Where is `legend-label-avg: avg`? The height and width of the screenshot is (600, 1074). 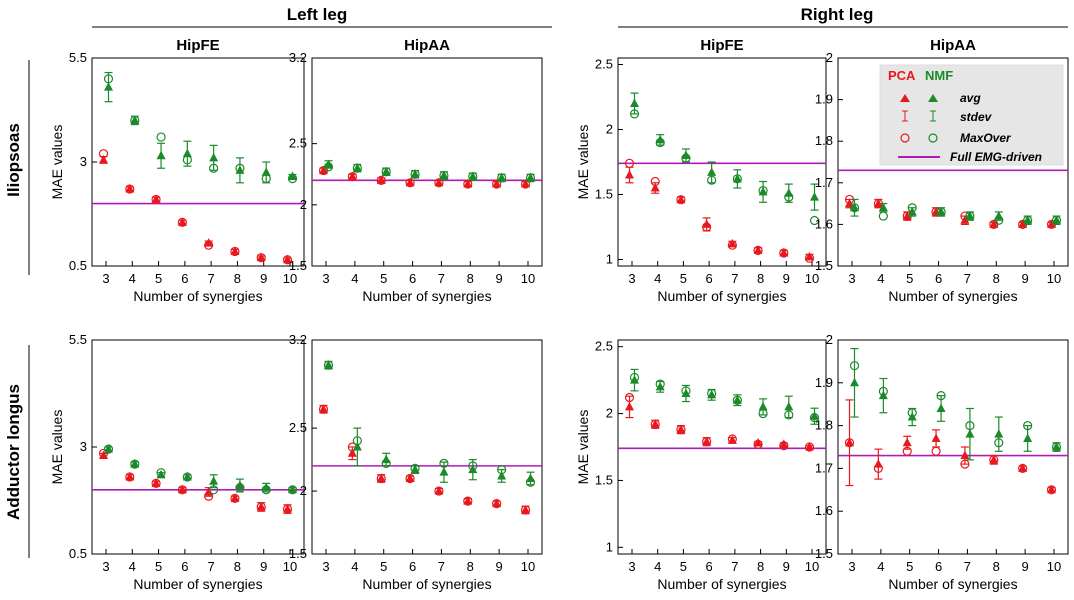
legend-label-avg: avg is located at coordinates (970, 98).